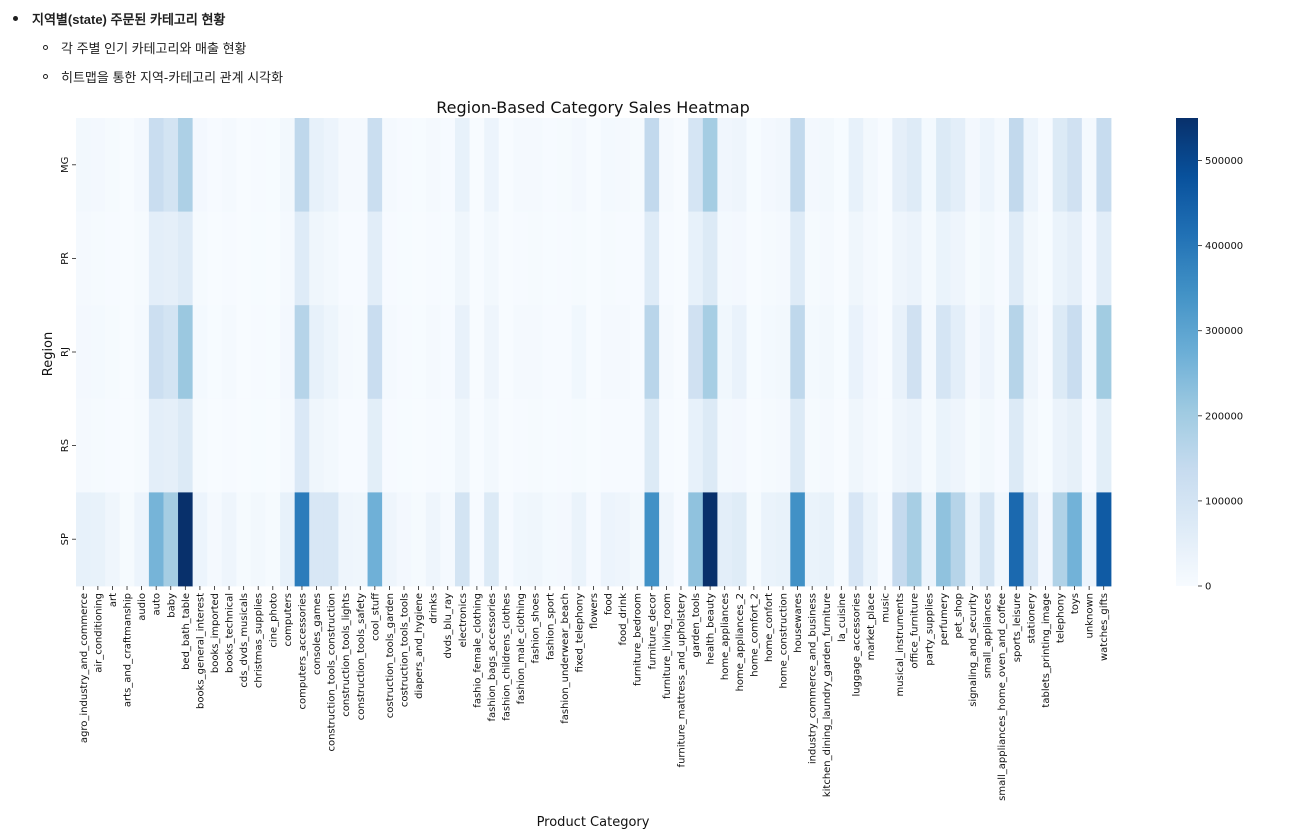 The width and height of the screenshot is (1289, 839). What do you see at coordinates (886, 608) in the screenshot?
I see `column-label: music` at bounding box center [886, 608].